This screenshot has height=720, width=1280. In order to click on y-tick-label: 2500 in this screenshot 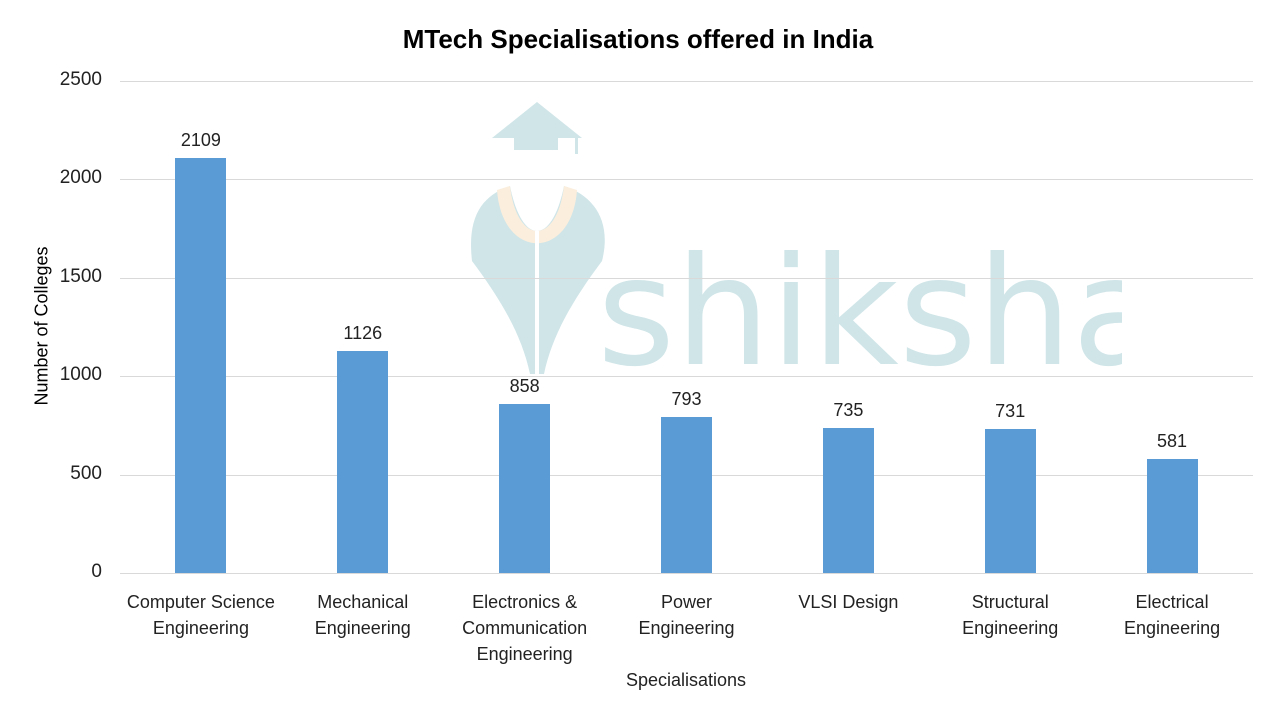, I will do `click(80, 79)`.